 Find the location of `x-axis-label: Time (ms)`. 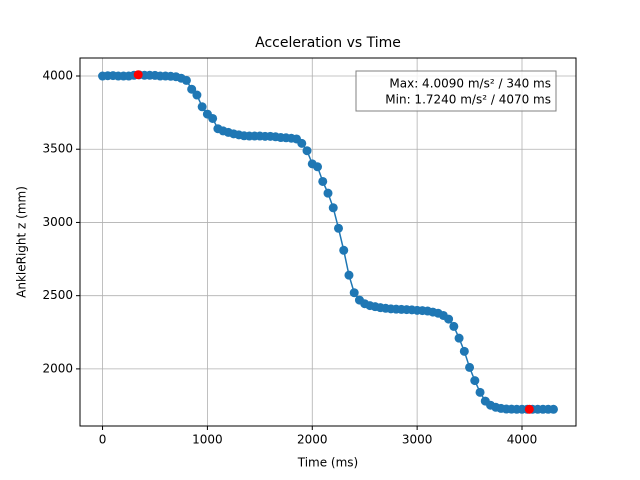

x-axis-label: Time (ms) is located at coordinates (328, 463).